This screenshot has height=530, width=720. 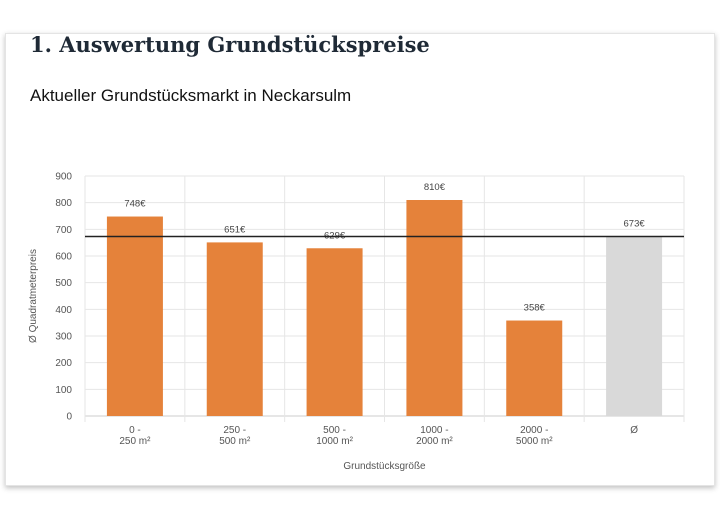 What do you see at coordinates (235, 441) in the screenshot?
I see `x-tick-label: 500 m²` at bounding box center [235, 441].